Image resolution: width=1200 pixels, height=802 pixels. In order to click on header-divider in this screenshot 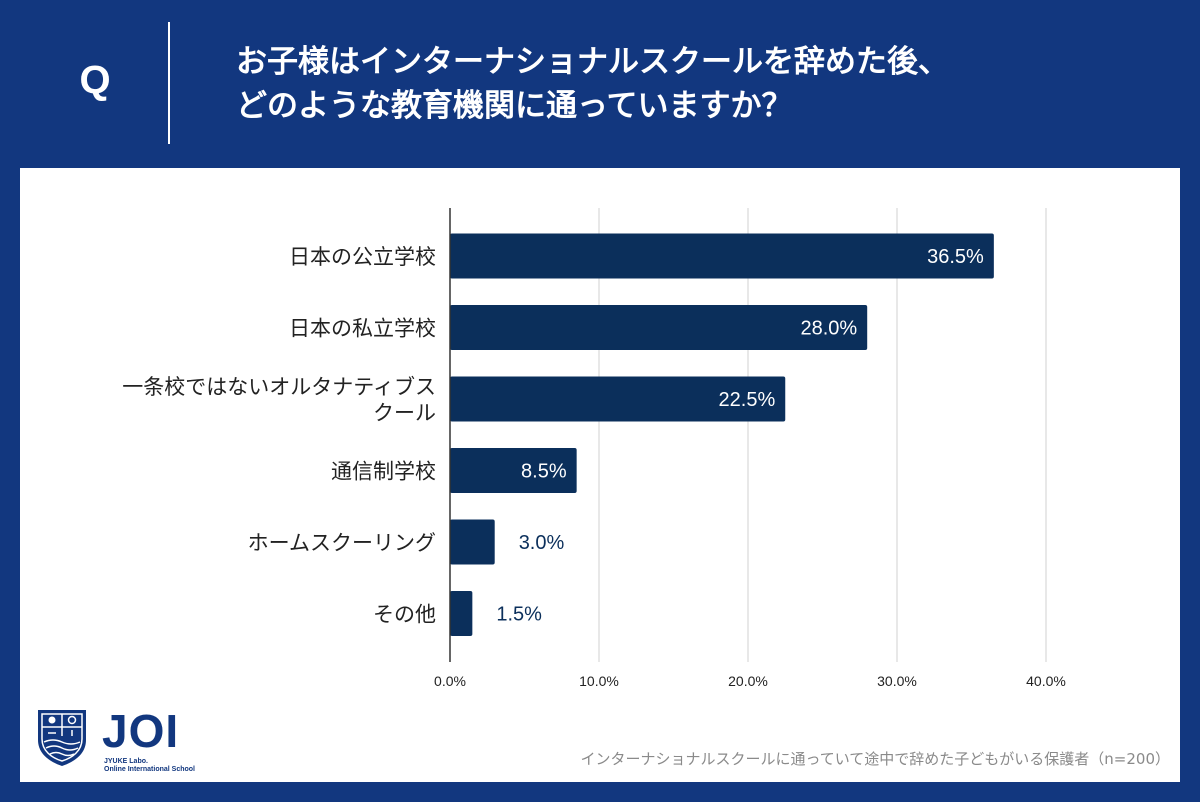, I will do `click(169, 83)`.